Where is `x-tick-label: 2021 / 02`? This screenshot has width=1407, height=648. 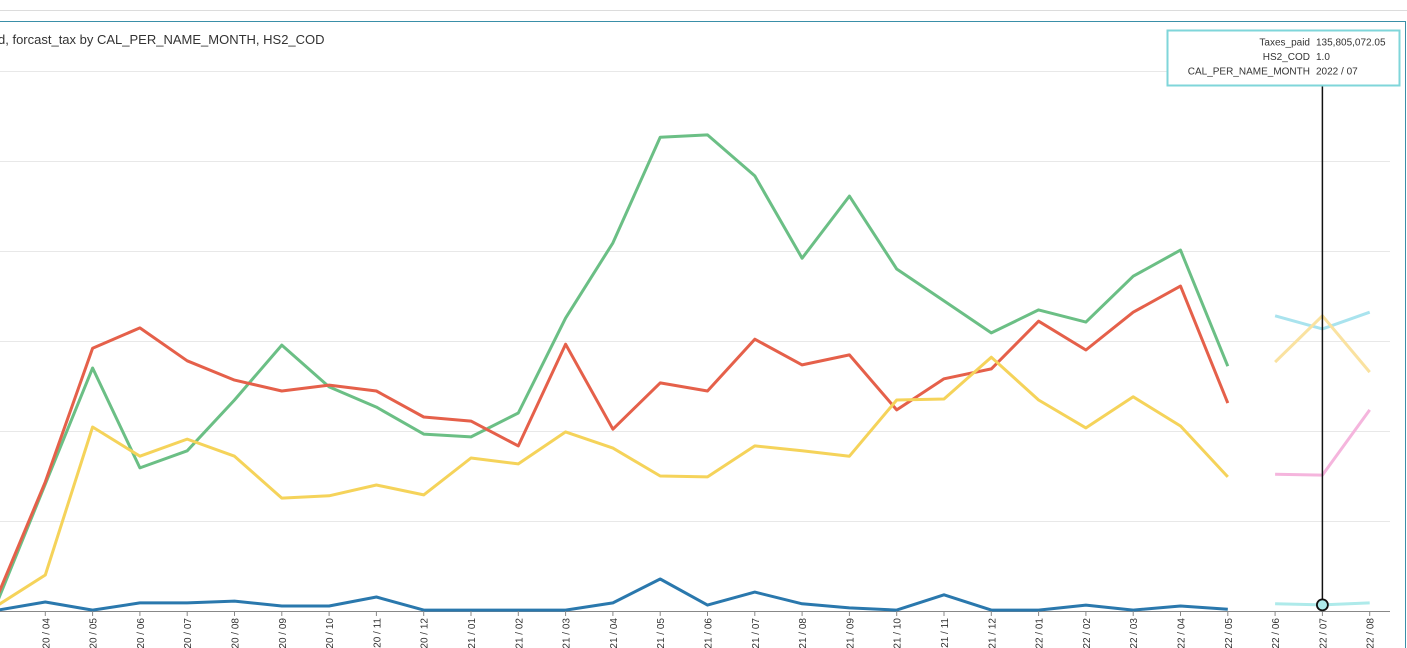
x-tick-label: 2021 / 02 is located at coordinates (519, 633).